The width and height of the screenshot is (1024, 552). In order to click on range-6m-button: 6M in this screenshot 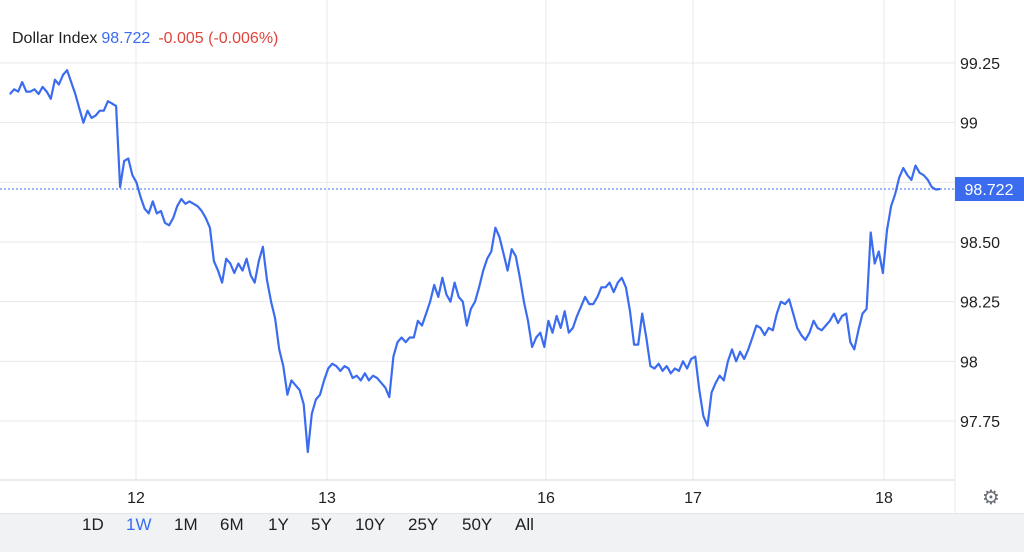, I will do `click(232, 524)`.